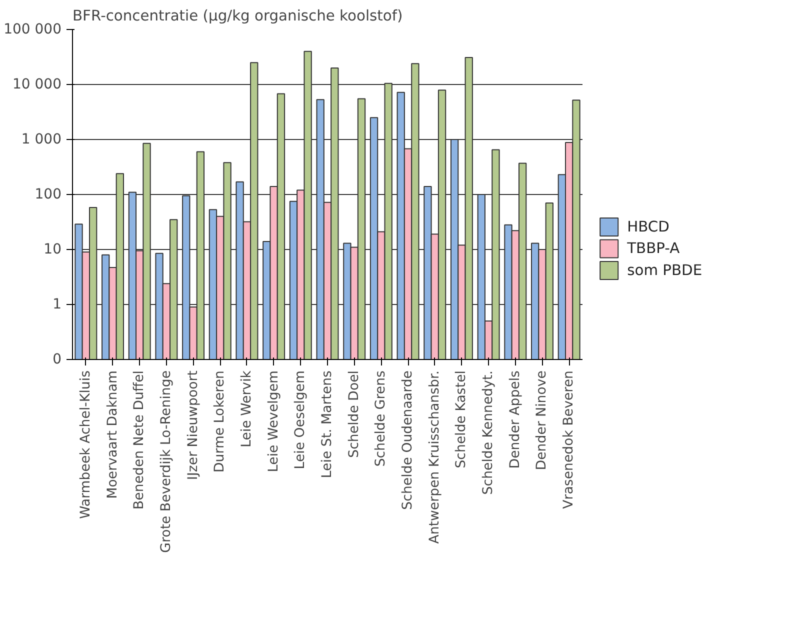 This screenshot has width=812, height=640. Describe the element at coordinates (166, 461) in the screenshot. I see `x-tick-label: Grote Beverdijk Lo-Reninge` at that location.